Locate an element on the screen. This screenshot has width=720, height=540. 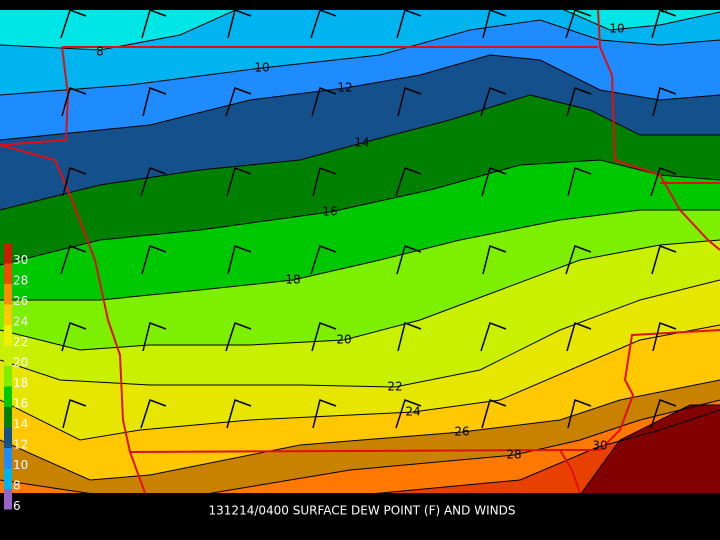
band is located at coordinates (650, 450).